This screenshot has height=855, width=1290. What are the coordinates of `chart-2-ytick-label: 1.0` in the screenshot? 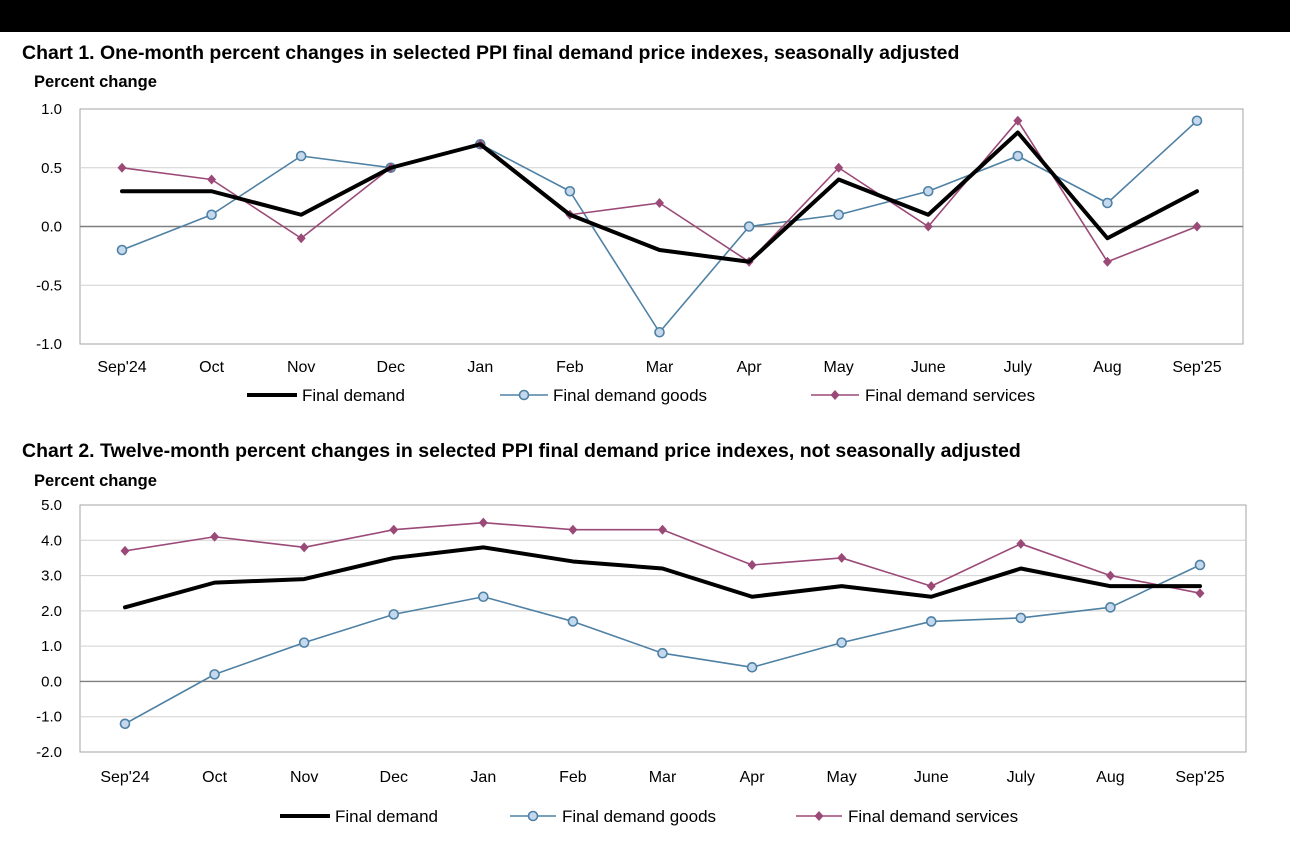 It's located at (51, 646).